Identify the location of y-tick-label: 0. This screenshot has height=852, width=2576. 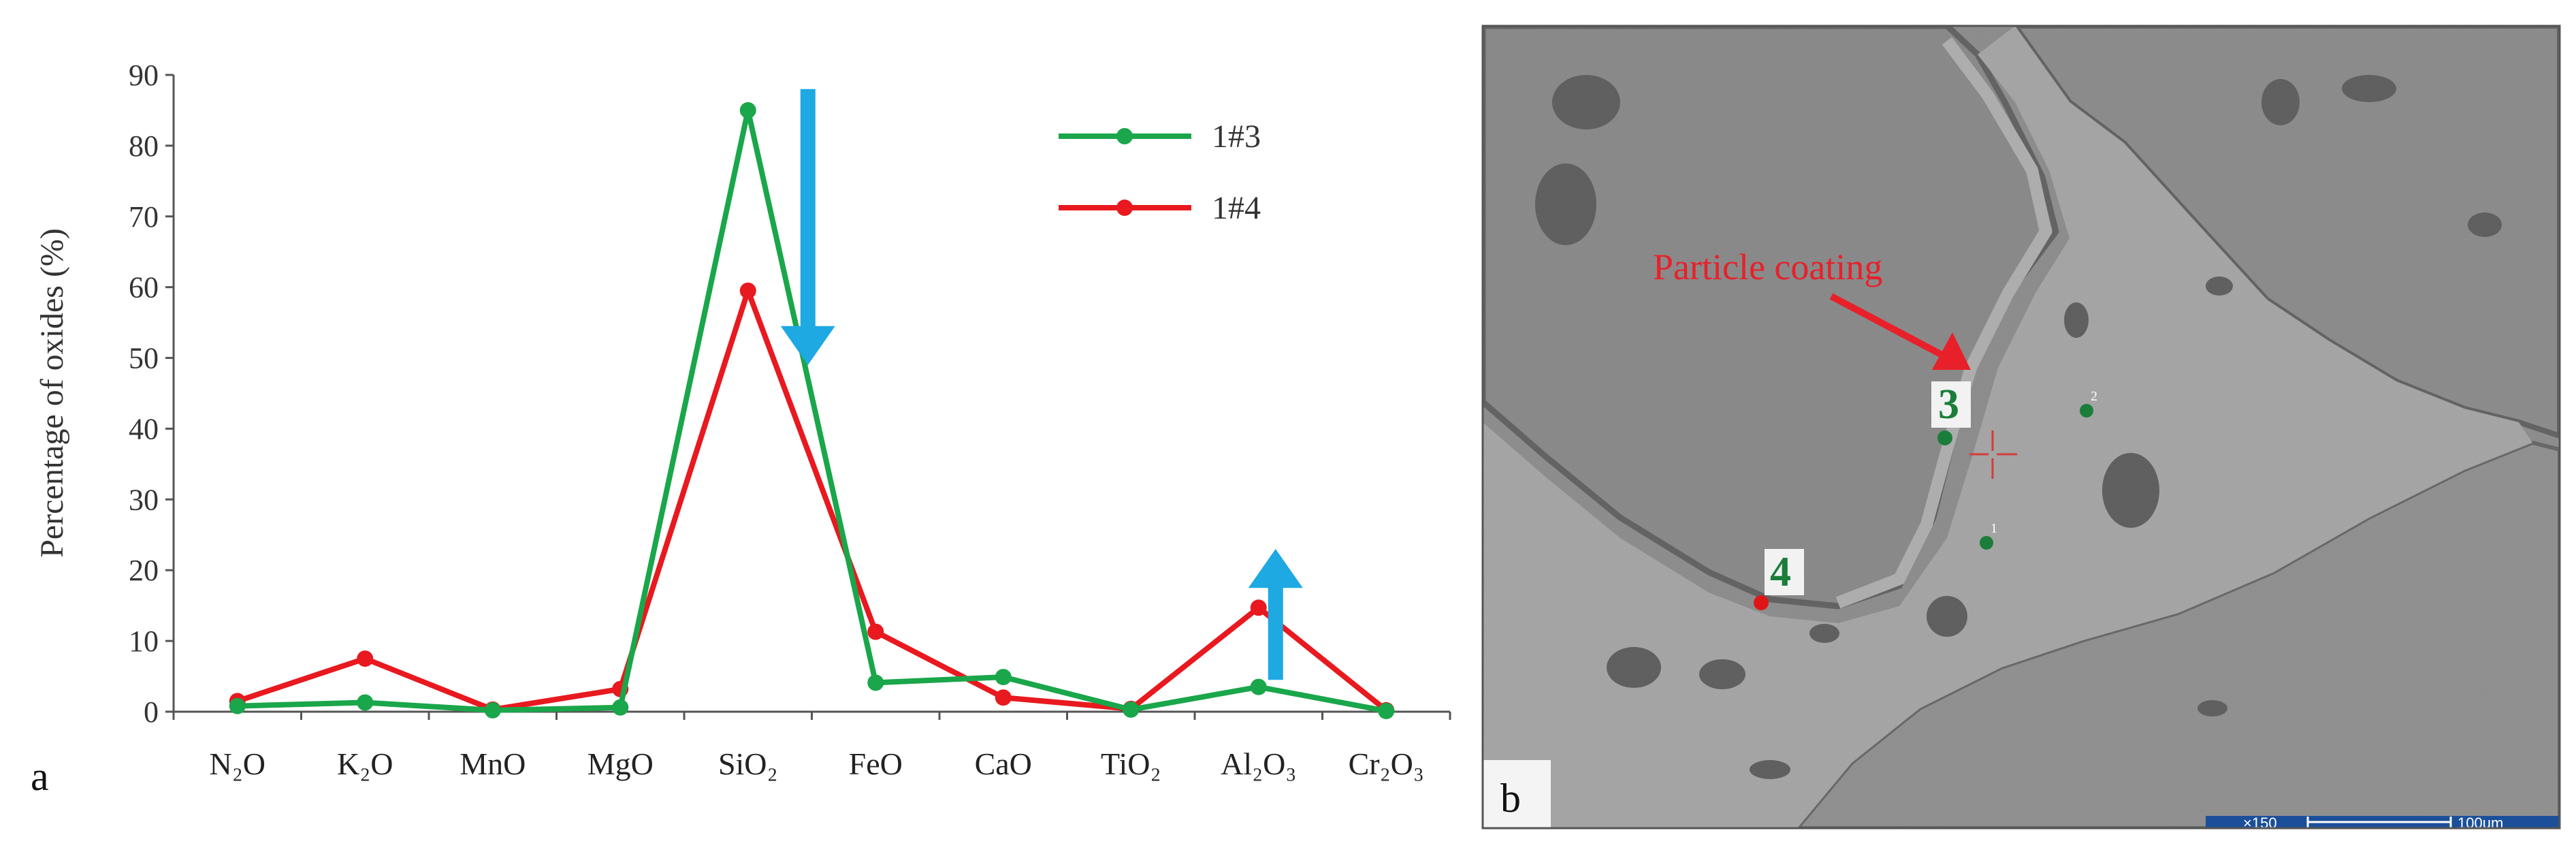
(152, 712).